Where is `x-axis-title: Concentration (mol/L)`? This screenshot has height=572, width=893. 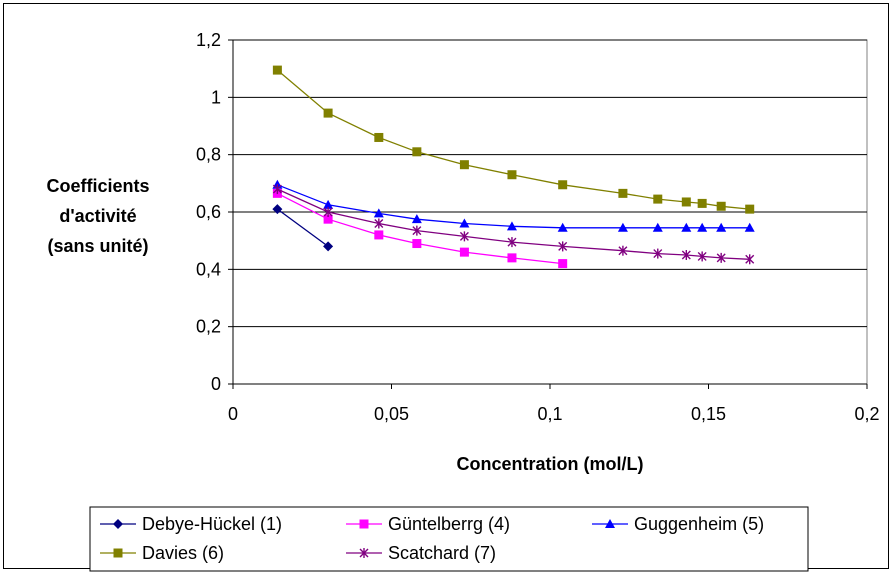
x-axis-title: Concentration (mol/L) is located at coordinates (550, 464).